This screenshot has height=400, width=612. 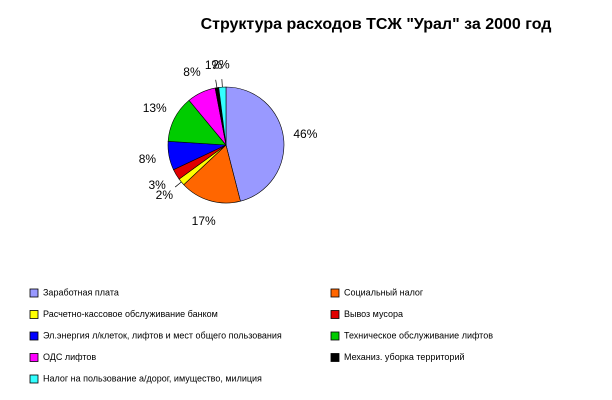 What do you see at coordinates (81, 292) in the screenshot?
I see `legend-label: Заработная плата` at bounding box center [81, 292].